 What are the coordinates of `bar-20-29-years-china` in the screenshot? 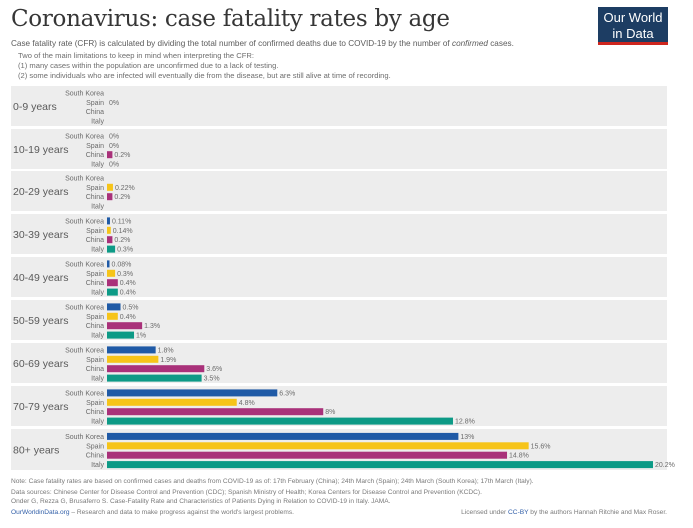 It's located at (110, 197).